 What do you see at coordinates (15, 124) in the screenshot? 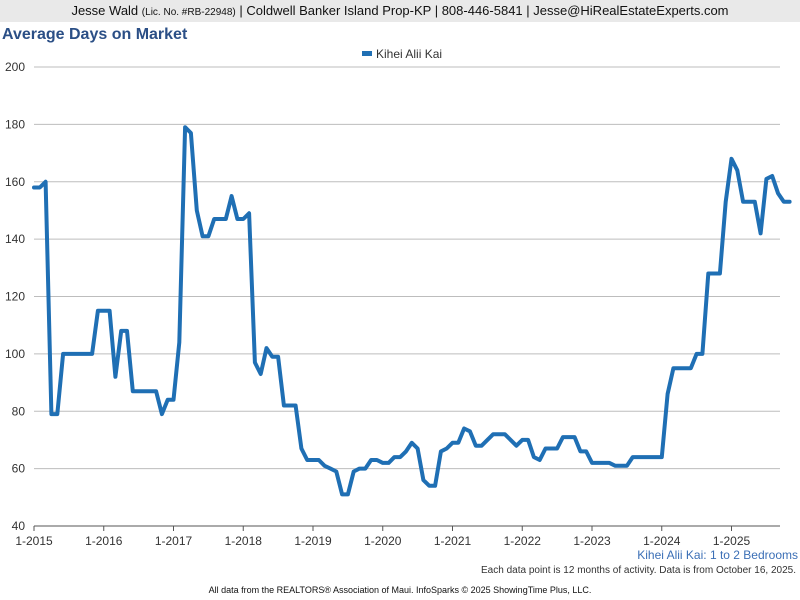
I see `y-tick-label: 180` at bounding box center [15, 124].